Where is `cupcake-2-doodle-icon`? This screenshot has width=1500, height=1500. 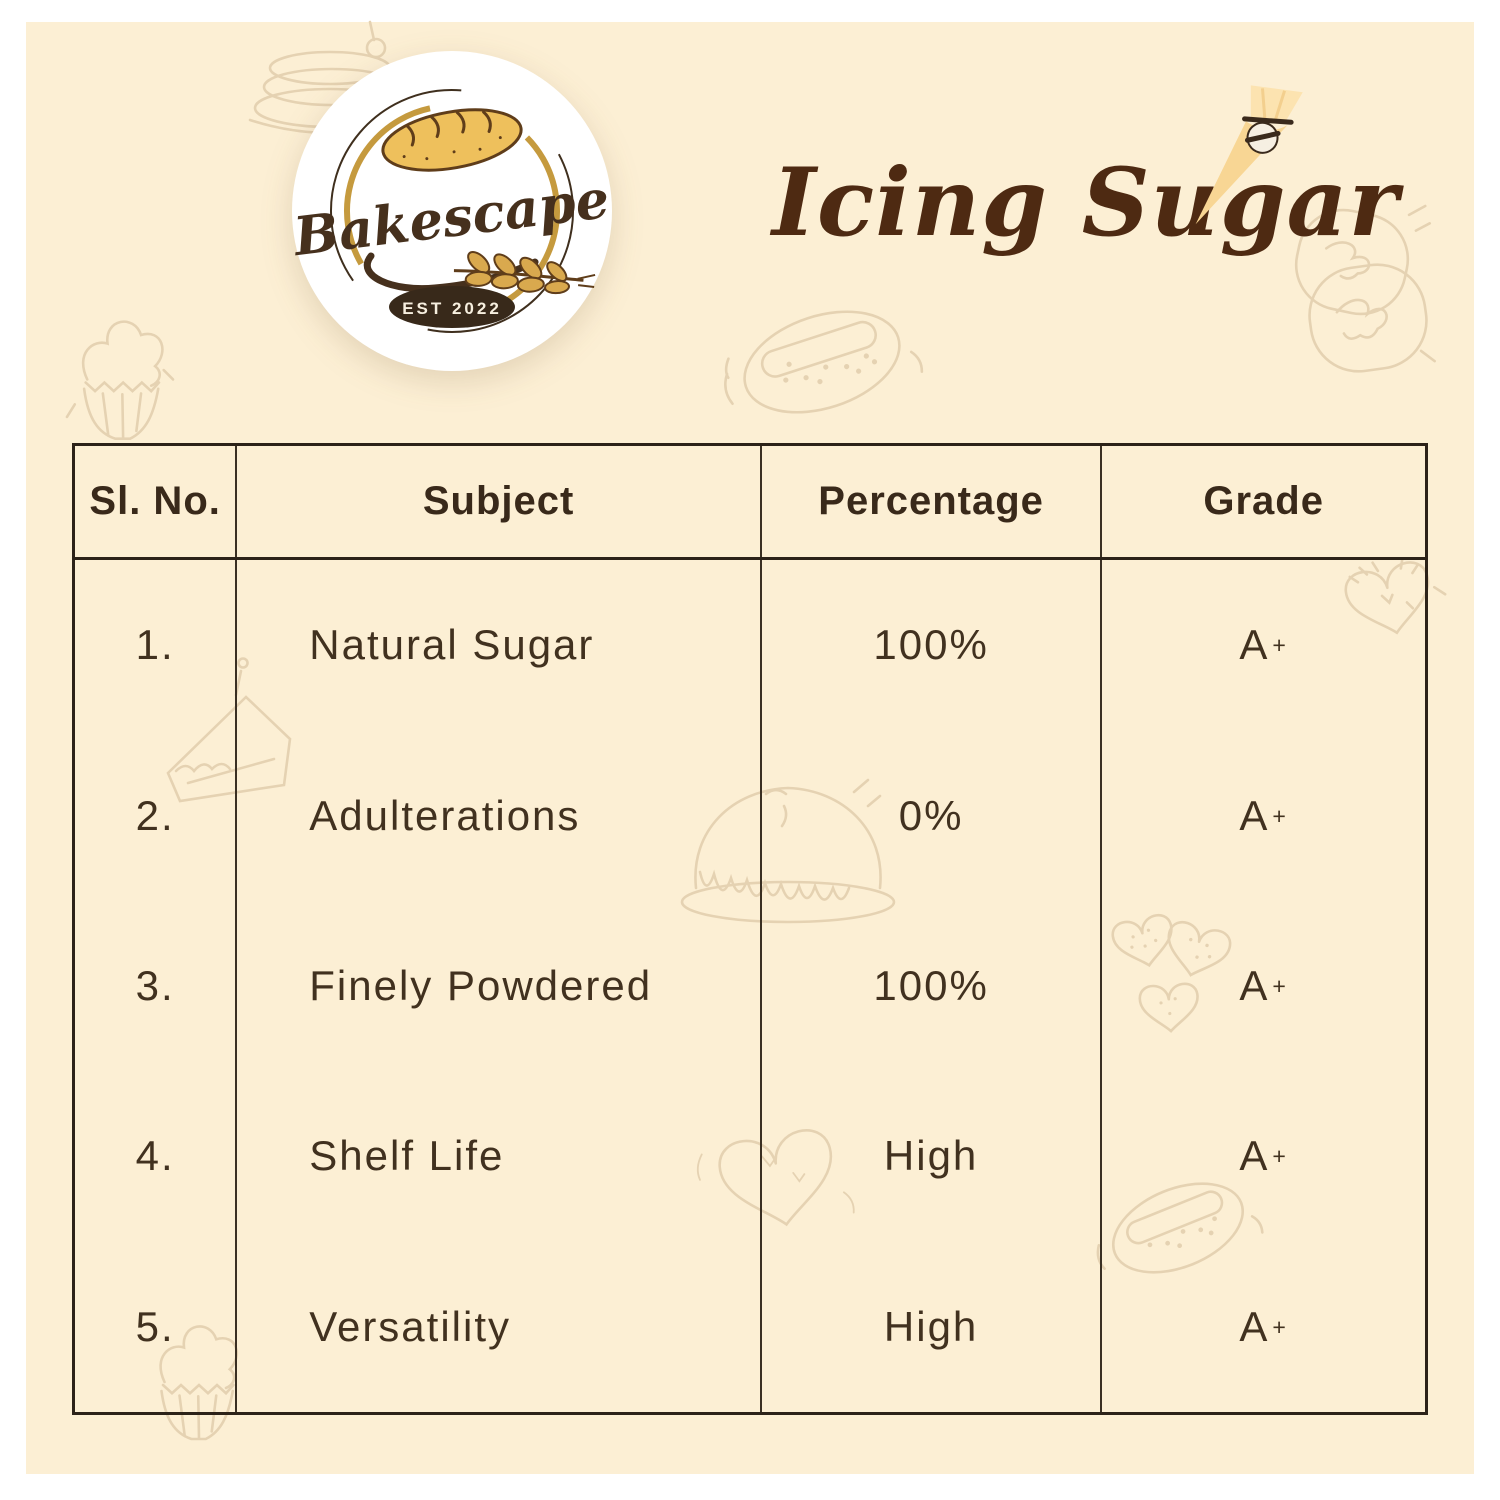 cupcake-2-doodle-icon is located at coordinates (199, 1382).